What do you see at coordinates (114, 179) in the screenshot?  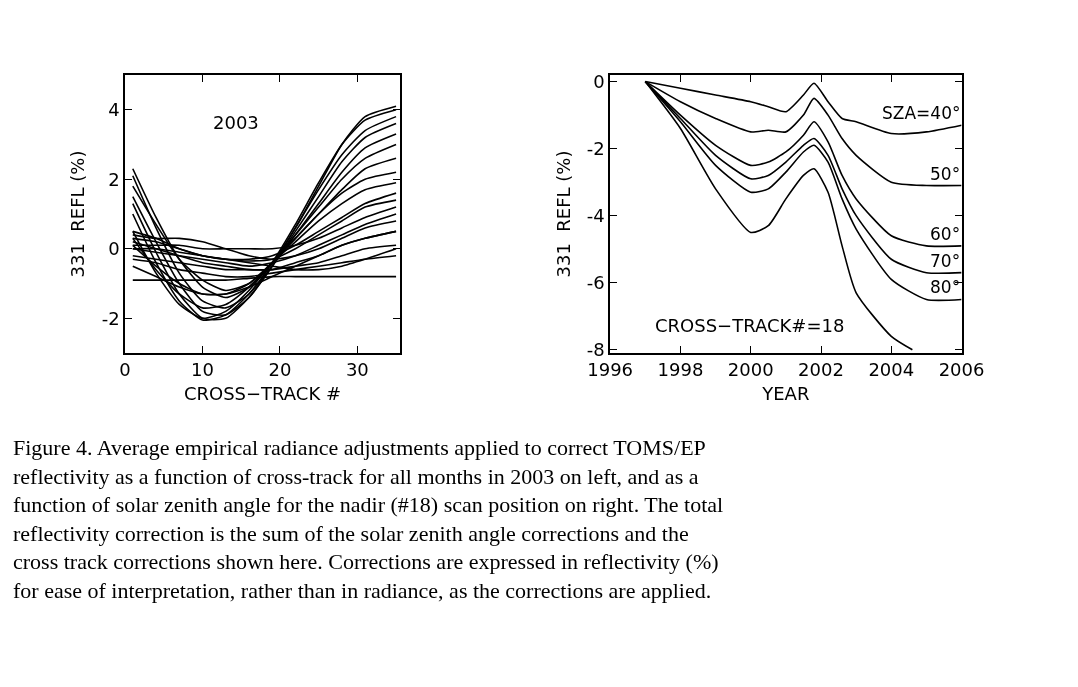 I see `y-tick-label: 2` at bounding box center [114, 179].